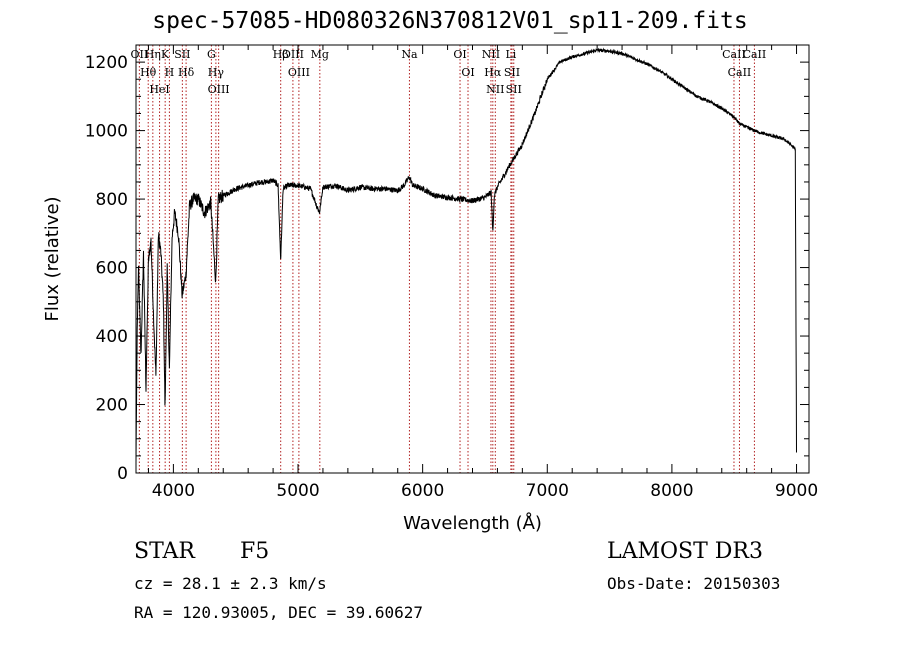 The width and height of the screenshot is (900, 649). What do you see at coordinates (112, 337) in the screenshot?
I see `y-tick-label: 400` at bounding box center [112, 337].